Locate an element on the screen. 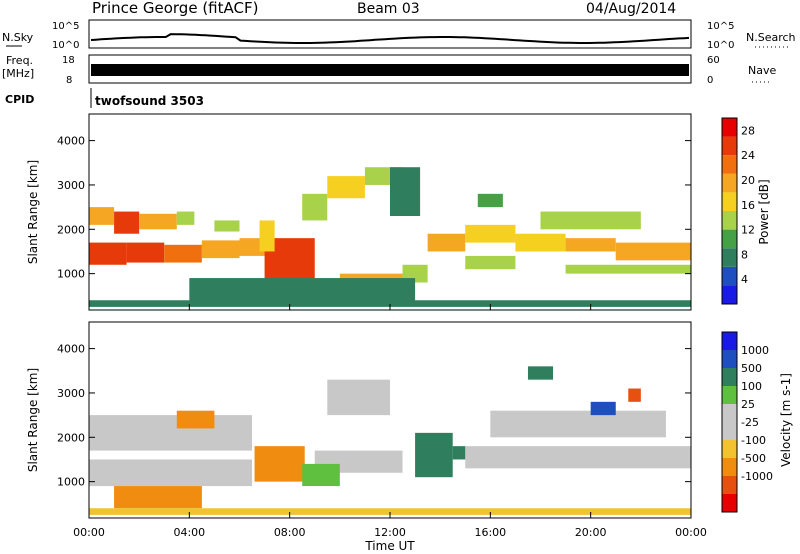 This screenshot has width=800, height=554. velocity-ylabel: Slant Range [km] is located at coordinates (33, 420).